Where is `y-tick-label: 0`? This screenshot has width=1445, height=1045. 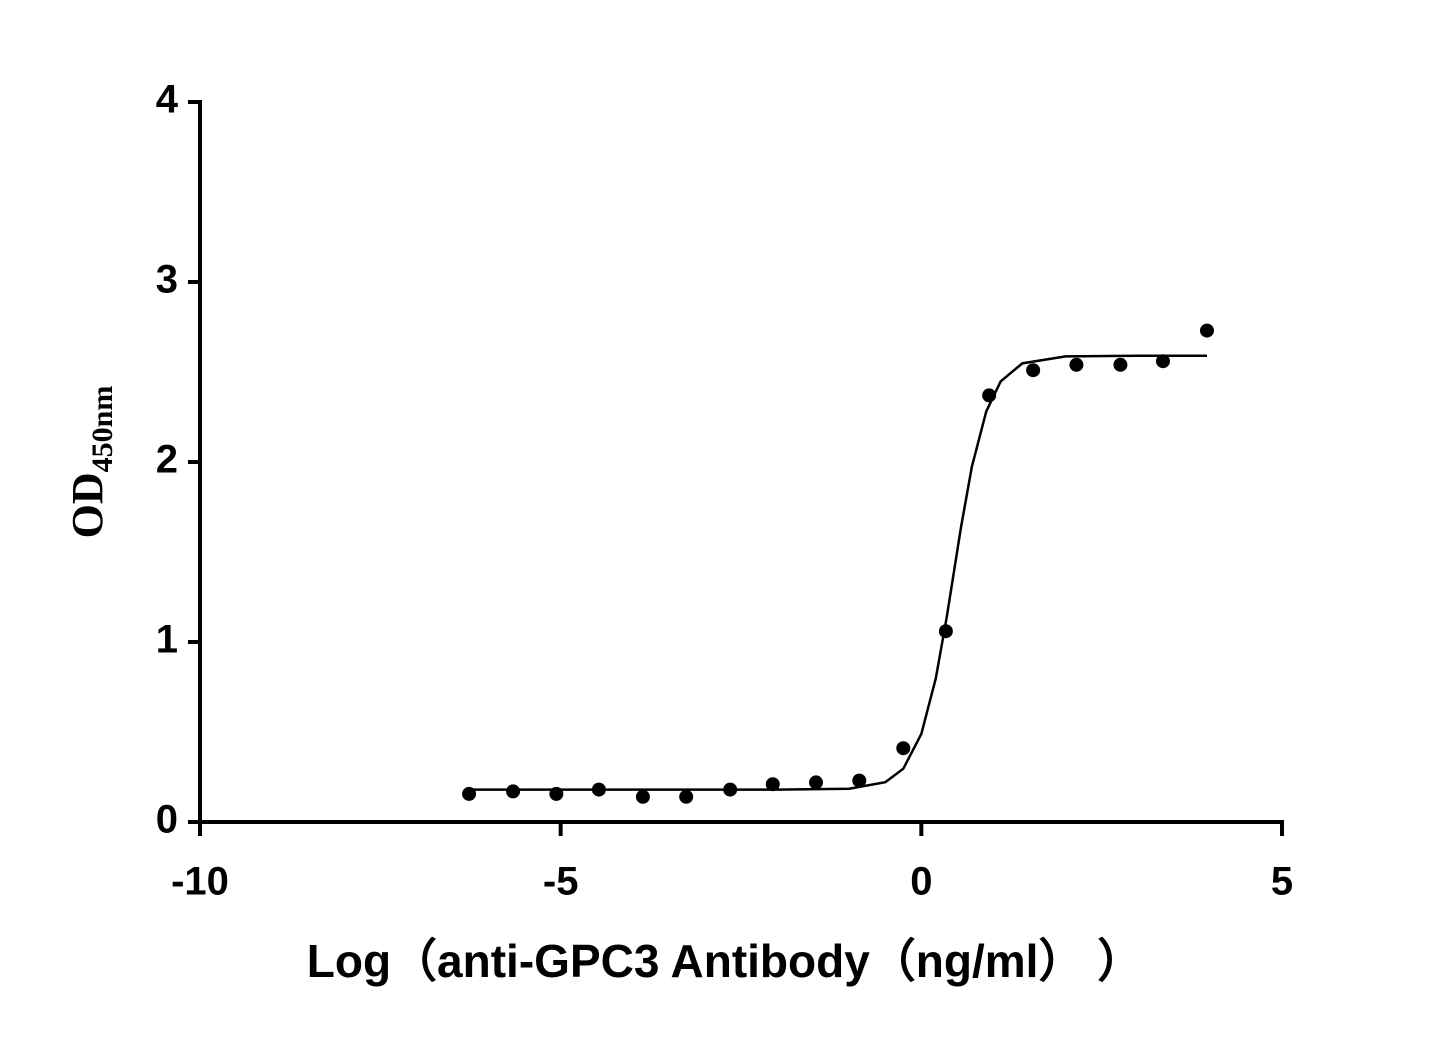
y-tick-label: 0 is located at coordinates (167, 820).